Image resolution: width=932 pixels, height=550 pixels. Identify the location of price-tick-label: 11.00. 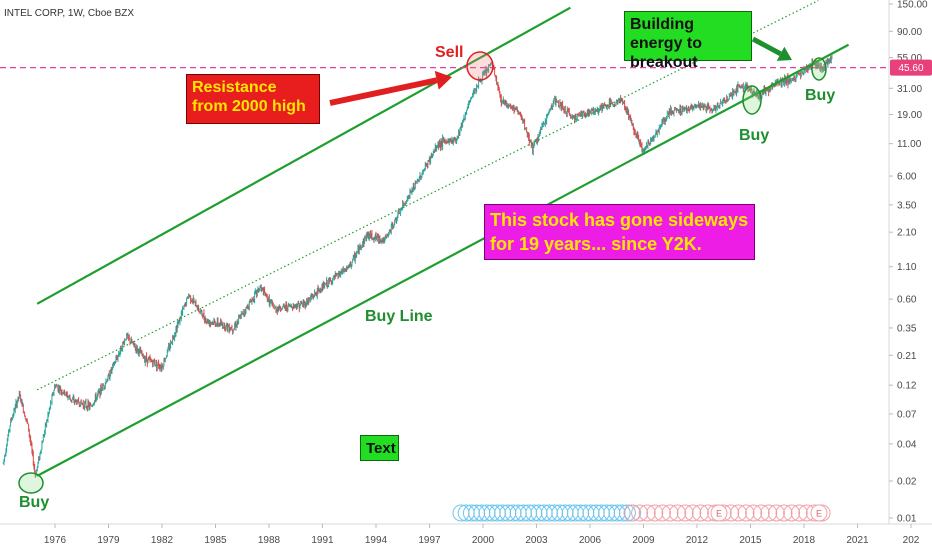
(909, 144).